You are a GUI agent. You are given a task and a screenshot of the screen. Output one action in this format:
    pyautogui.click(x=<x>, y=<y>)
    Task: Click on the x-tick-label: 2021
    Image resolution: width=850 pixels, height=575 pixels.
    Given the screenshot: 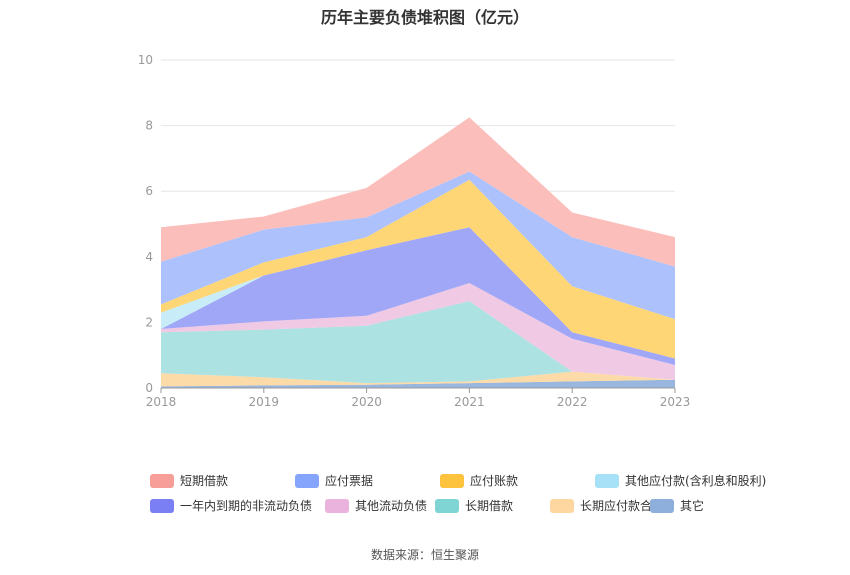 What is the action you would take?
    pyautogui.click(x=469, y=402)
    